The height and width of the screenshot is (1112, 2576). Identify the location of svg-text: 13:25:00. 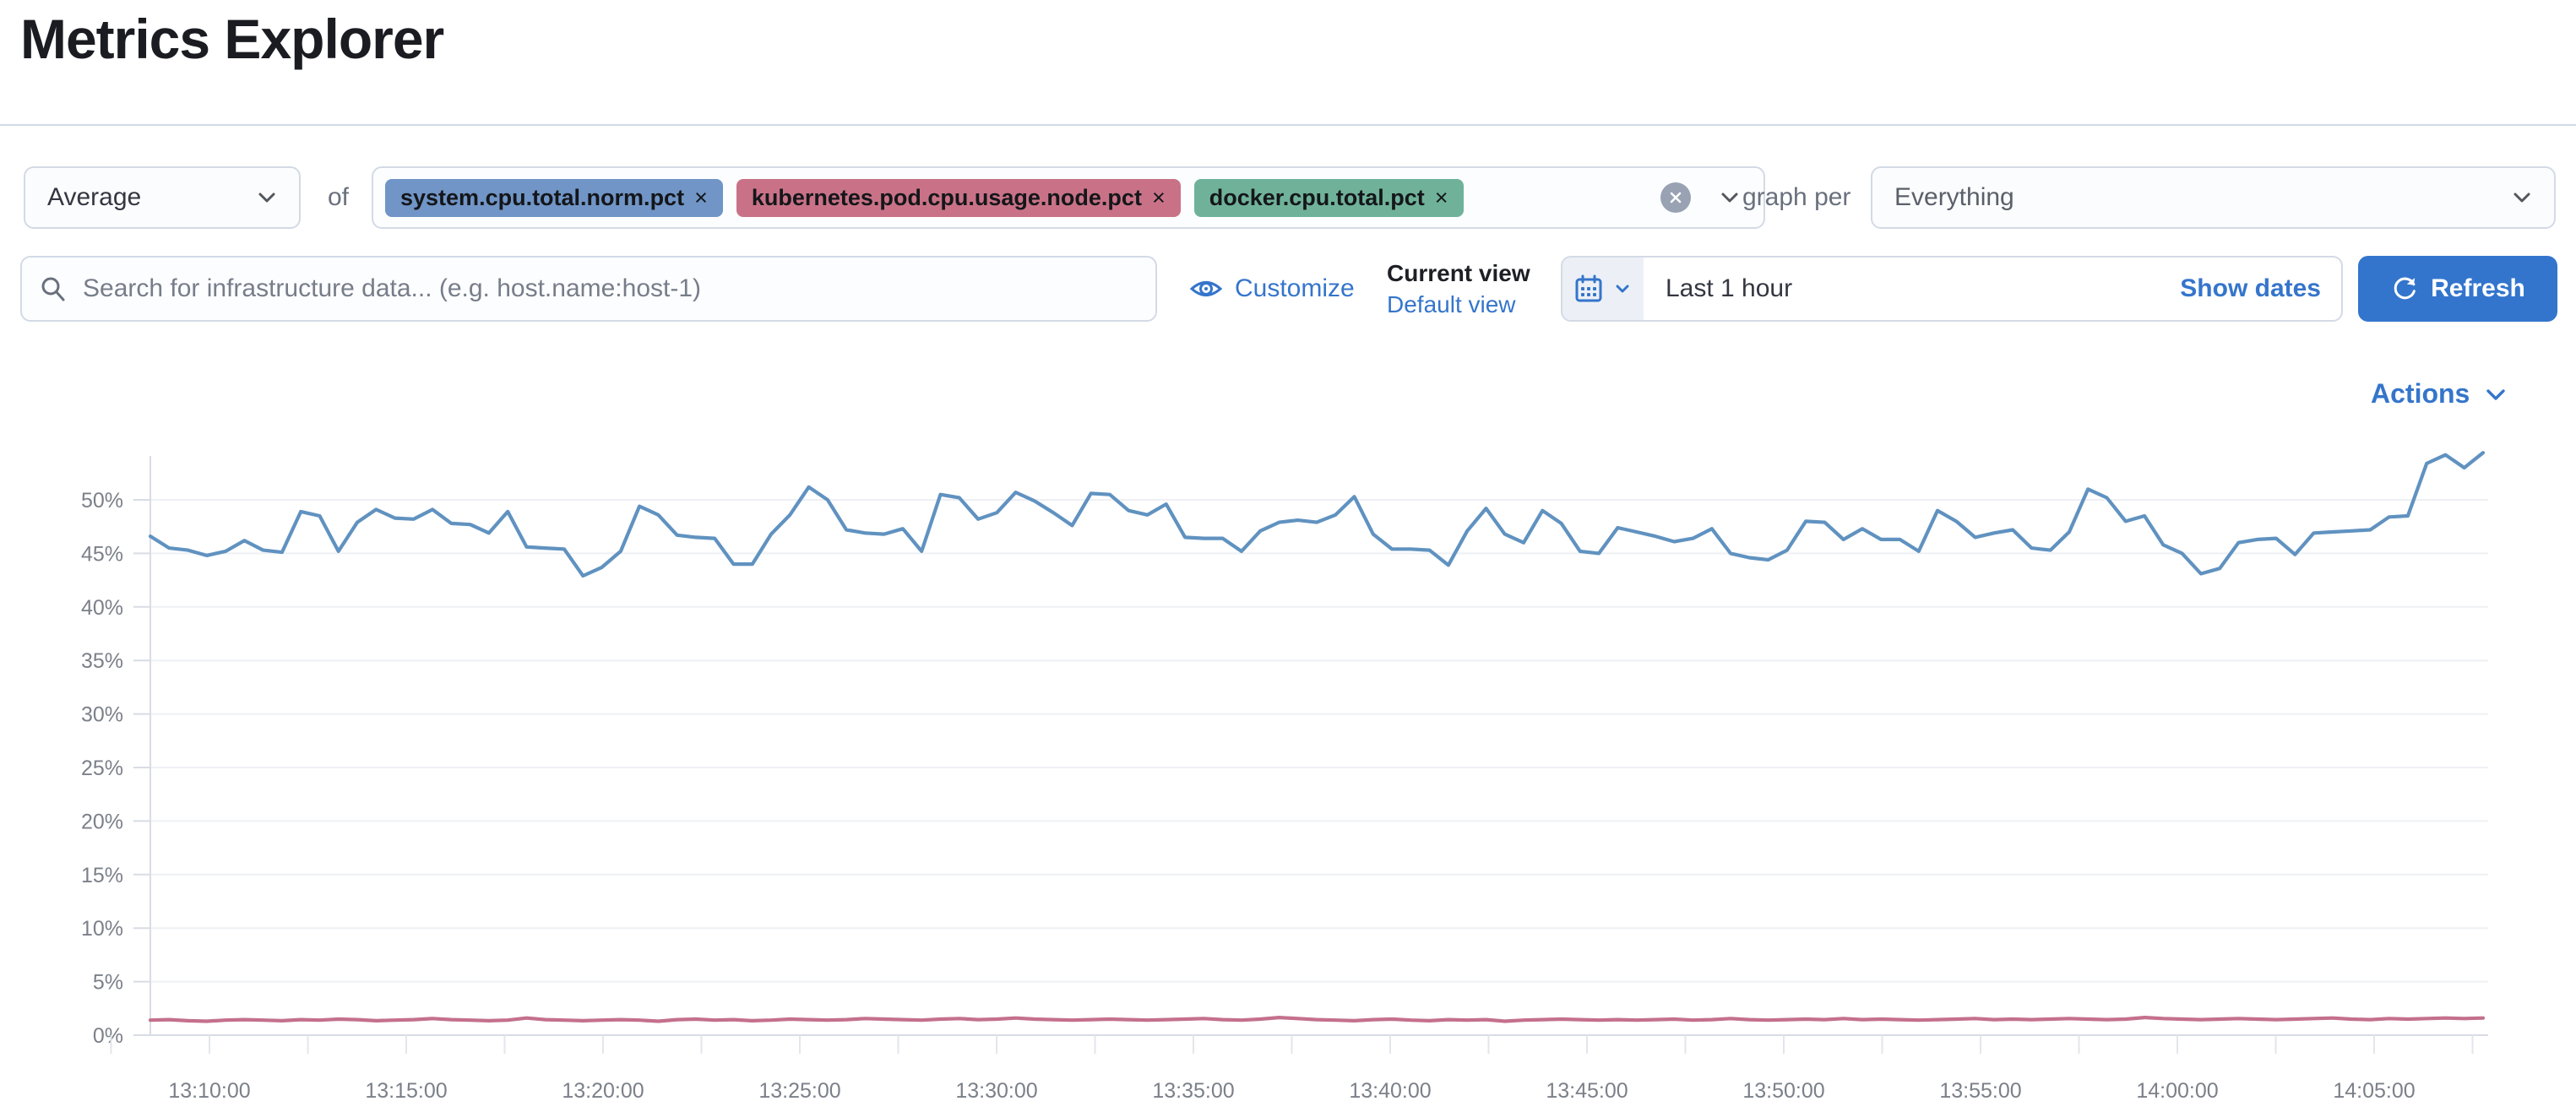
(799, 1091).